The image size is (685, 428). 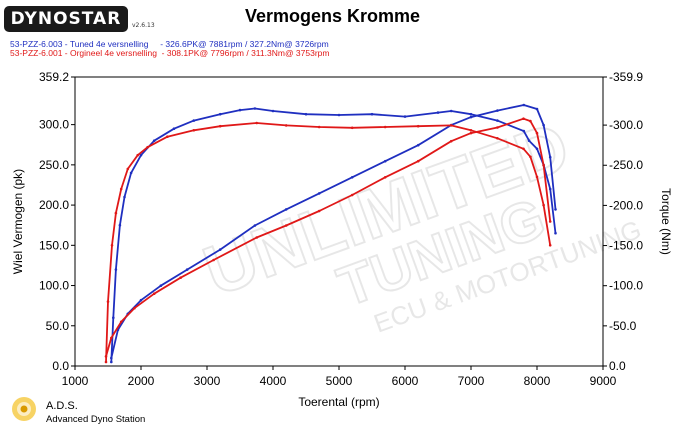 What do you see at coordinates (332, 16) in the screenshot?
I see `chart-title: Vermogens Kromme` at bounding box center [332, 16].